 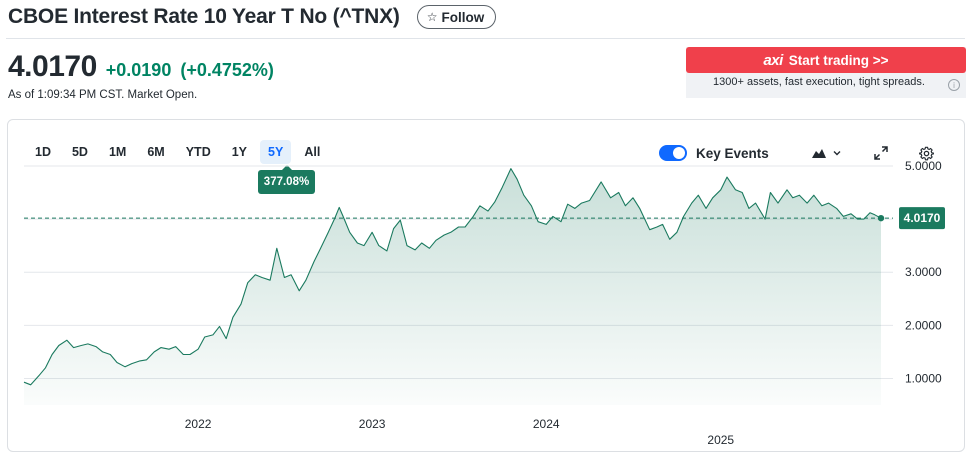 I want to click on toggle-knob, so click(x=679, y=153).